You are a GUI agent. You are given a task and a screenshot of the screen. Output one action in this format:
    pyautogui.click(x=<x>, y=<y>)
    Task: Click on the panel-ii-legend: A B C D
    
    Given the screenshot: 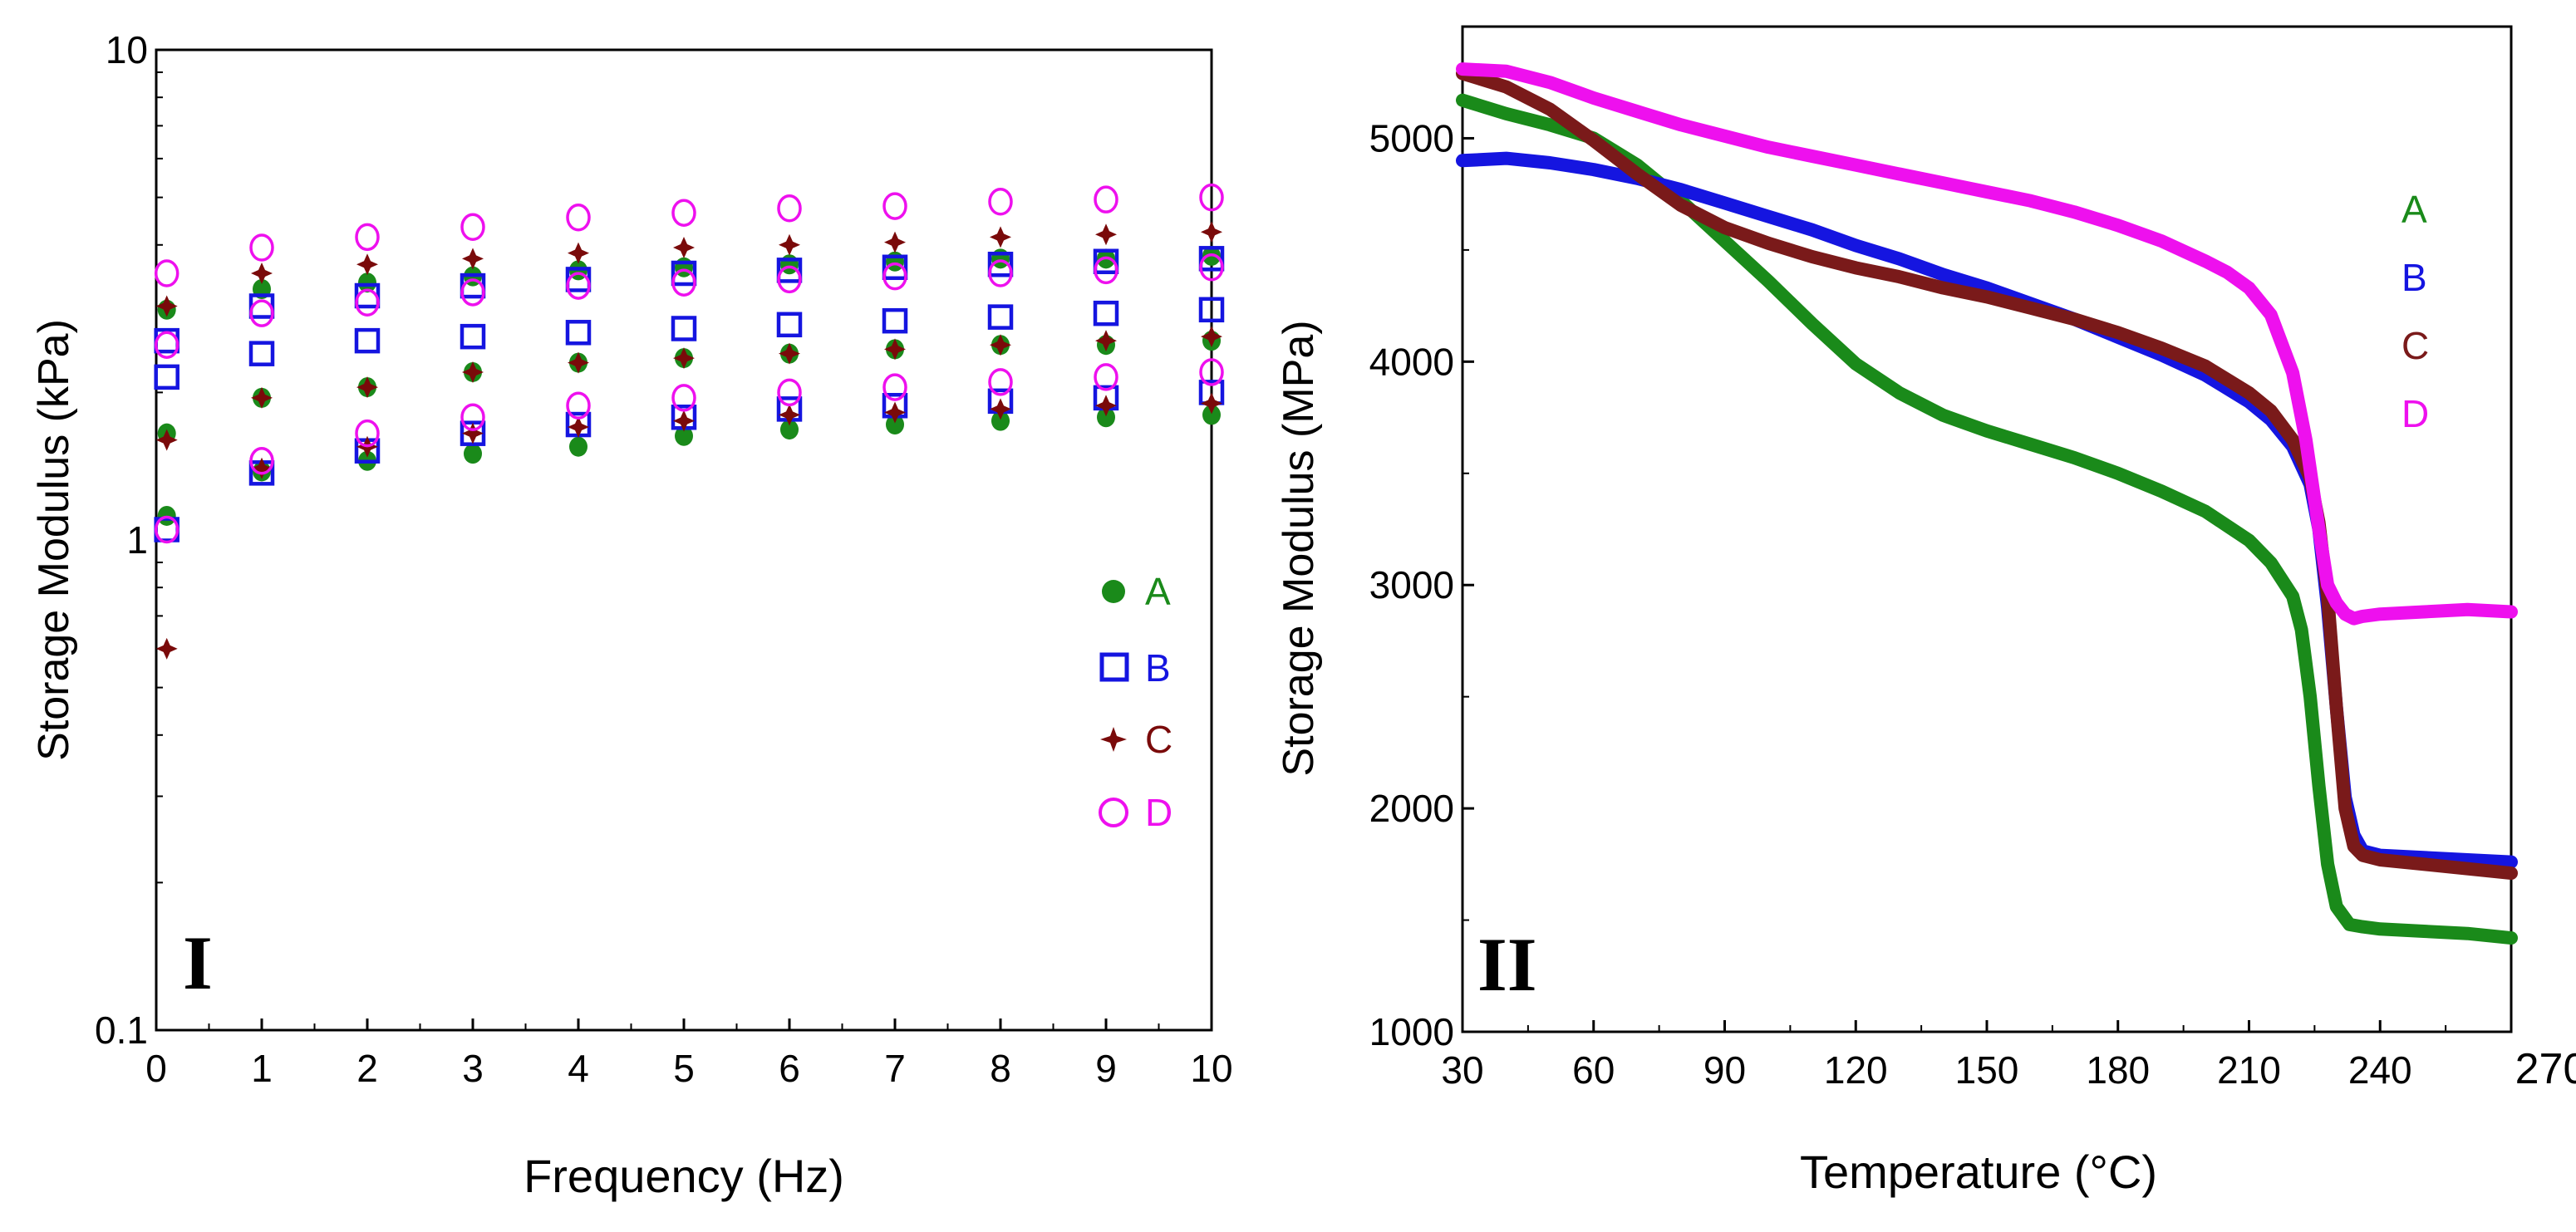 What is the action you would take?
    pyautogui.click(x=2415, y=311)
    